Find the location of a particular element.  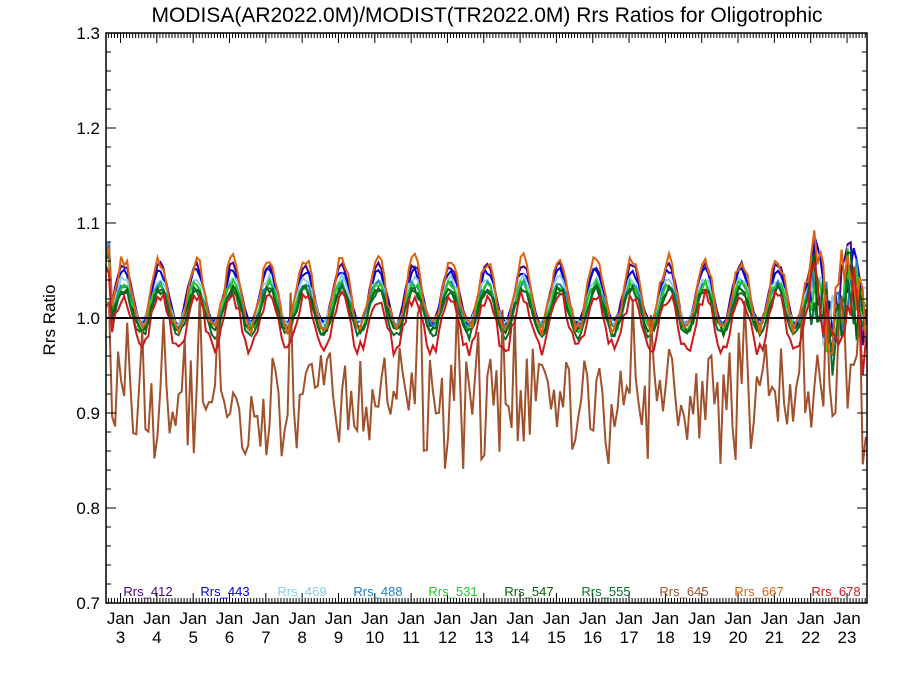

x-tick-label-year: 4 is located at coordinates (156, 637).